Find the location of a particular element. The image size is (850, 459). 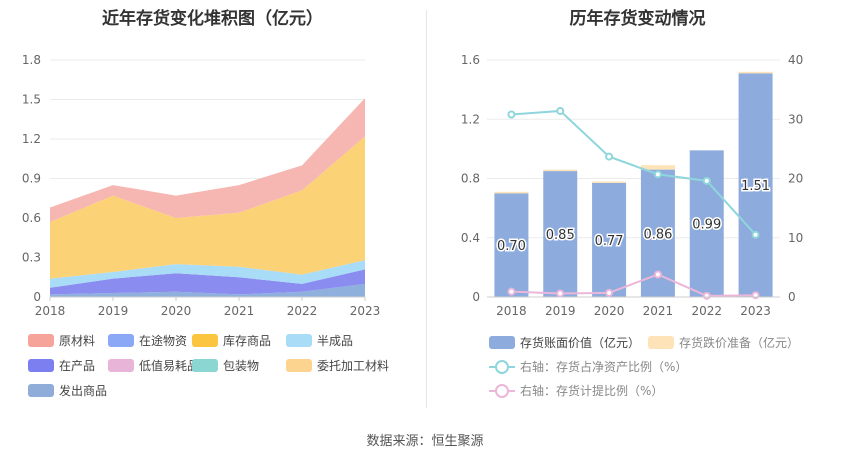

bar-value-label: 0.99 is located at coordinates (706, 225).